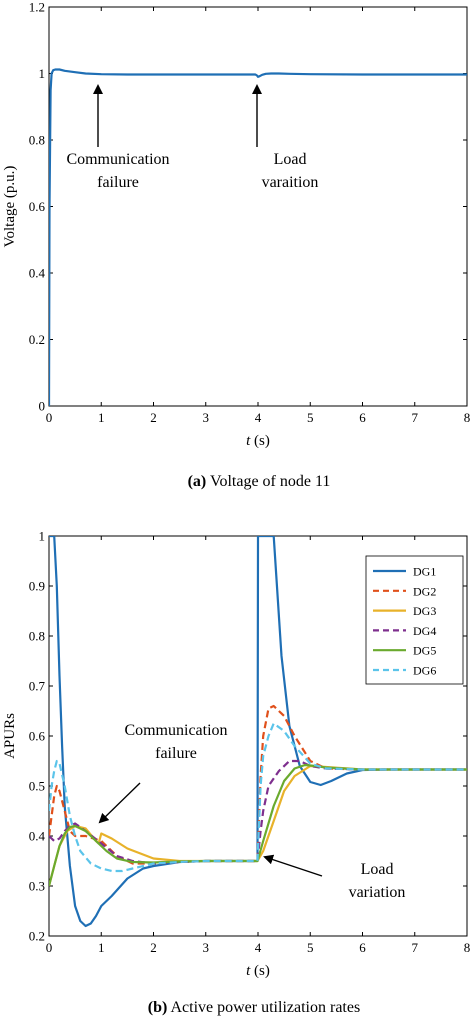 The image size is (474, 1022). What do you see at coordinates (37, 636) in the screenshot?
I see `chart-b-ytick-label: 0.8` at bounding box center [37, 636].